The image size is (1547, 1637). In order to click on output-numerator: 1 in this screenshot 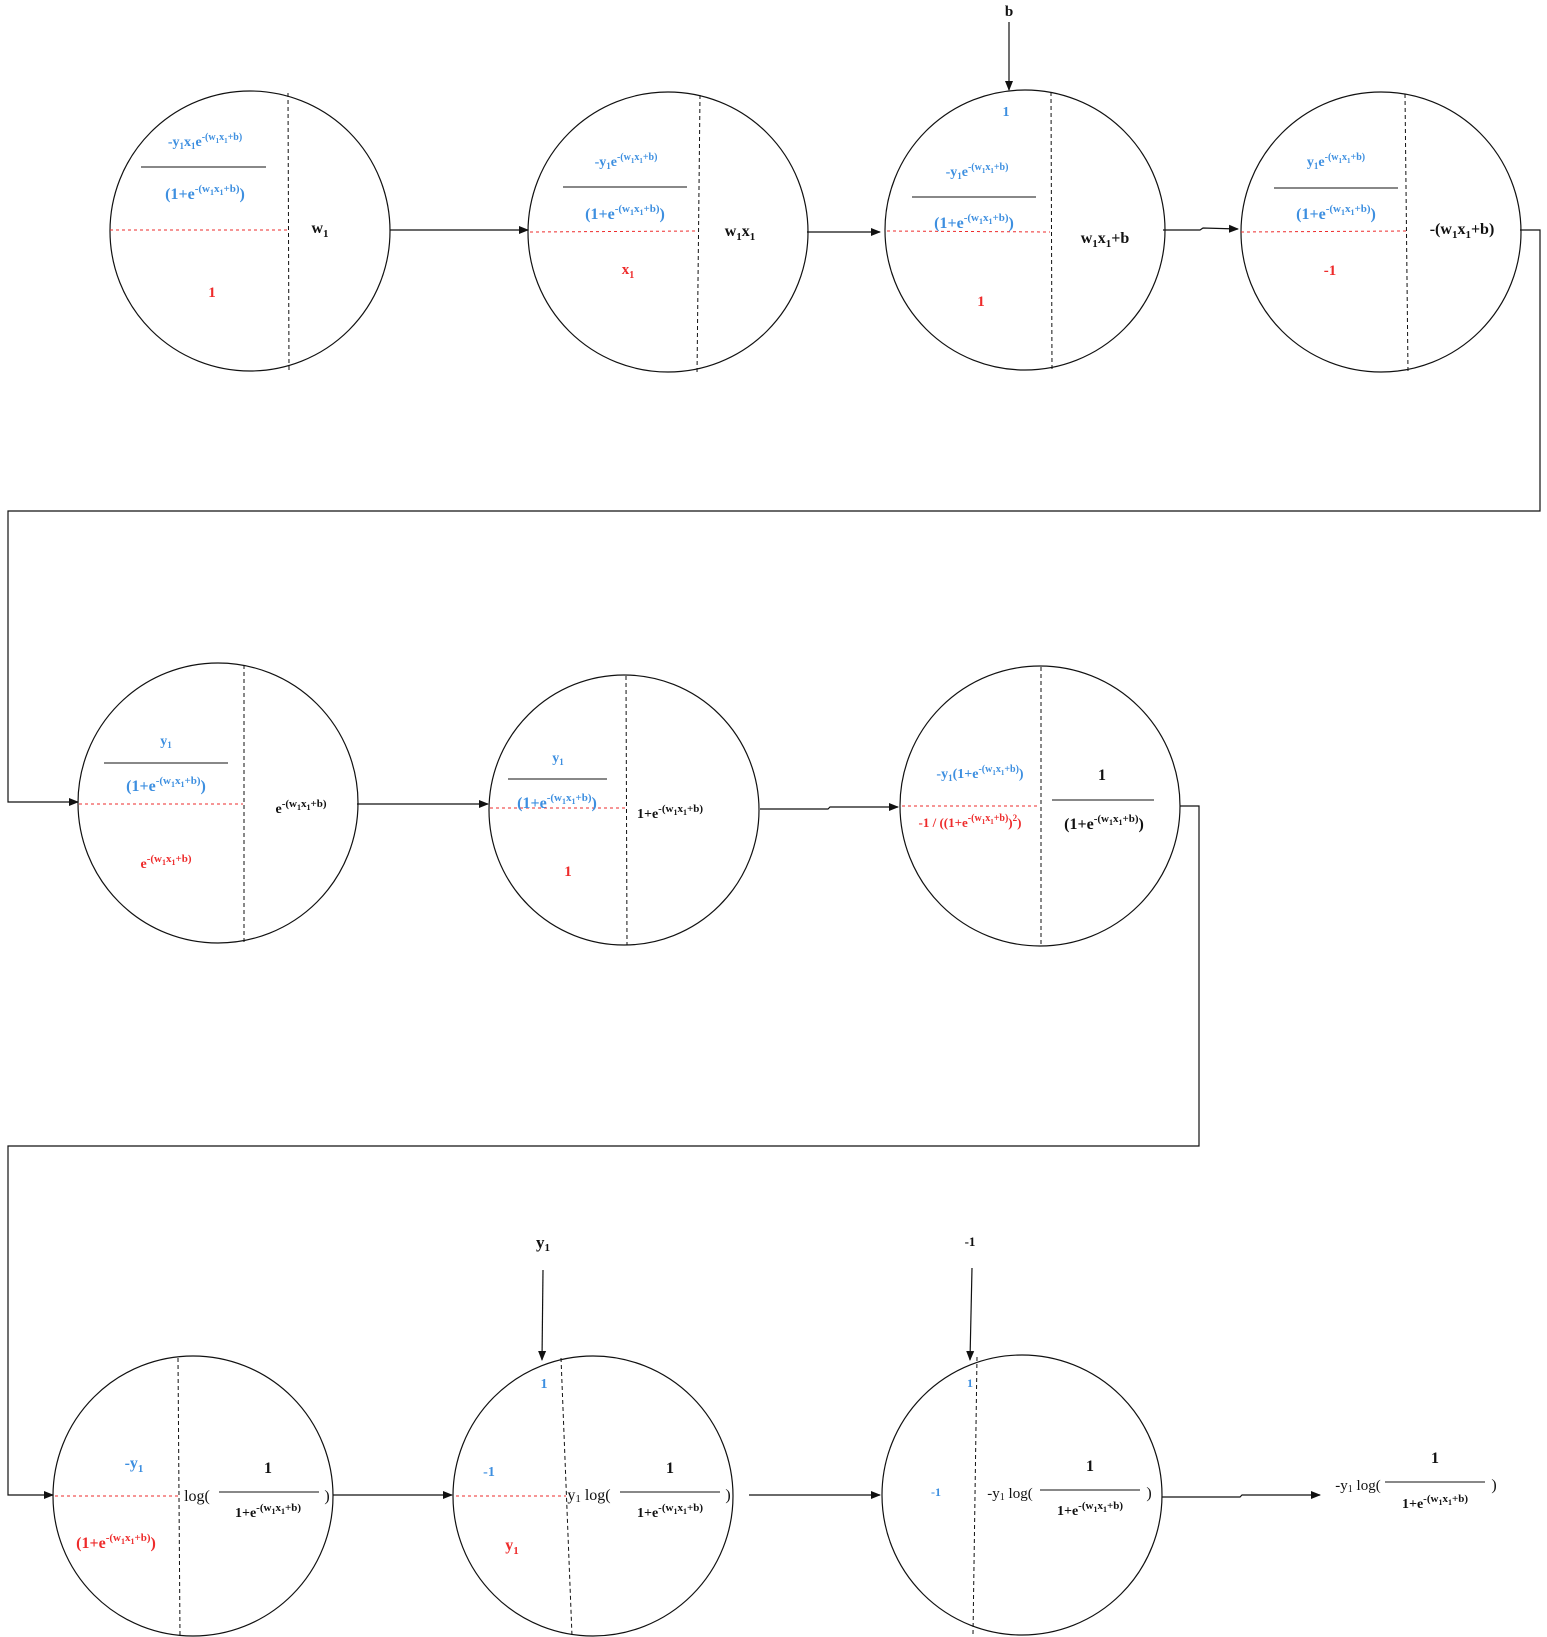, I will do `click(1435, 1458)`.